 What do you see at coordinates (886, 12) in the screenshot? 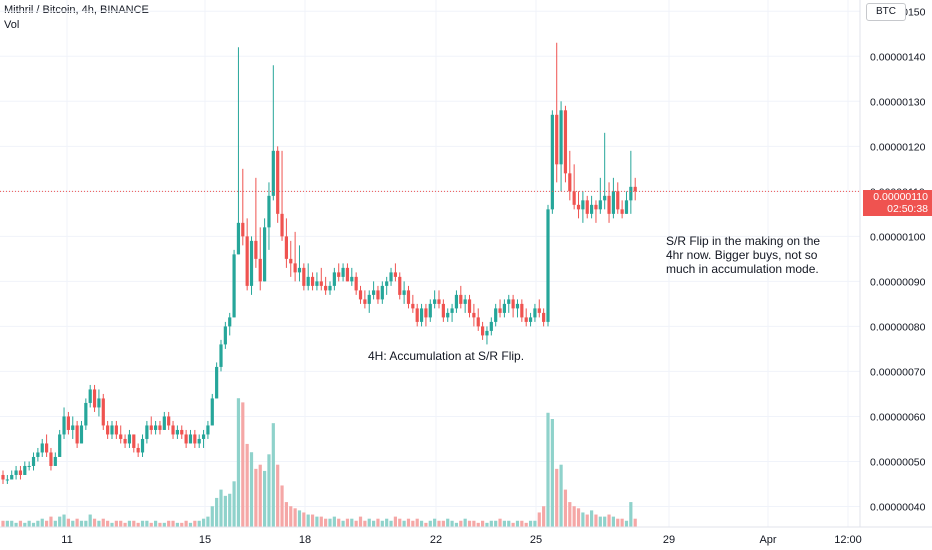
I see `currency-button: BTC` at bounding box center [886, 12].